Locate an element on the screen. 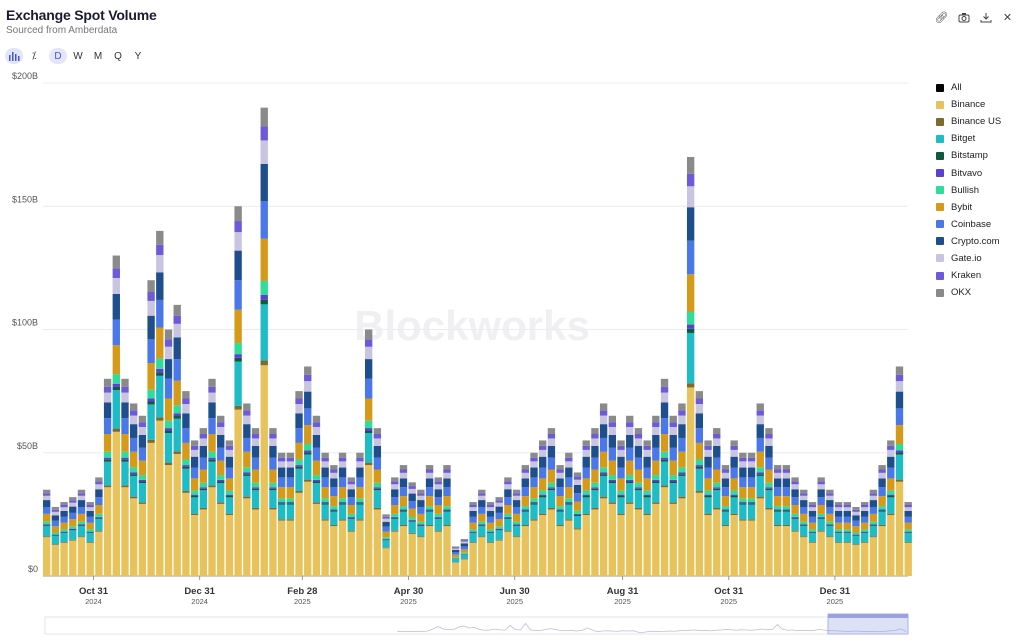  interval-m: M is located at coordinates (98, 56).